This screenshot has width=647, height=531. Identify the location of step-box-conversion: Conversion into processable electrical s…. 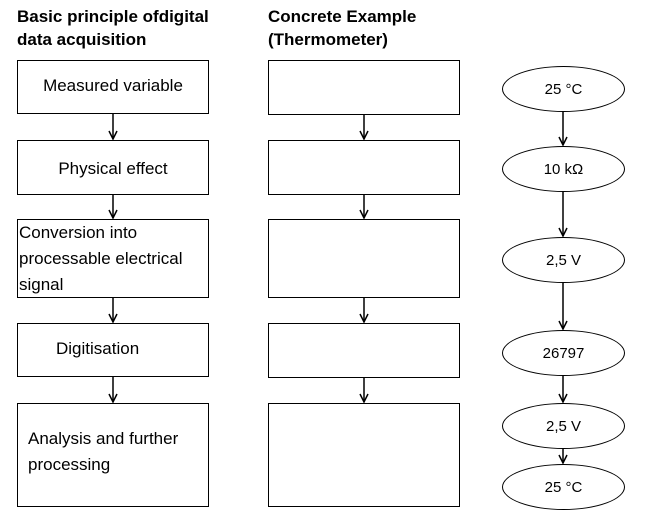
(113, 258).